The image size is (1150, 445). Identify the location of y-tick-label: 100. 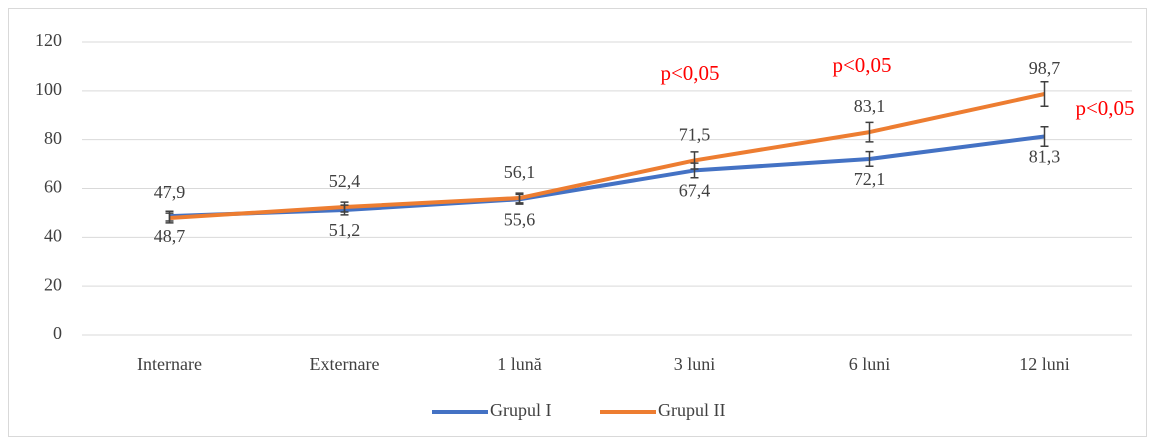
(48, 89).